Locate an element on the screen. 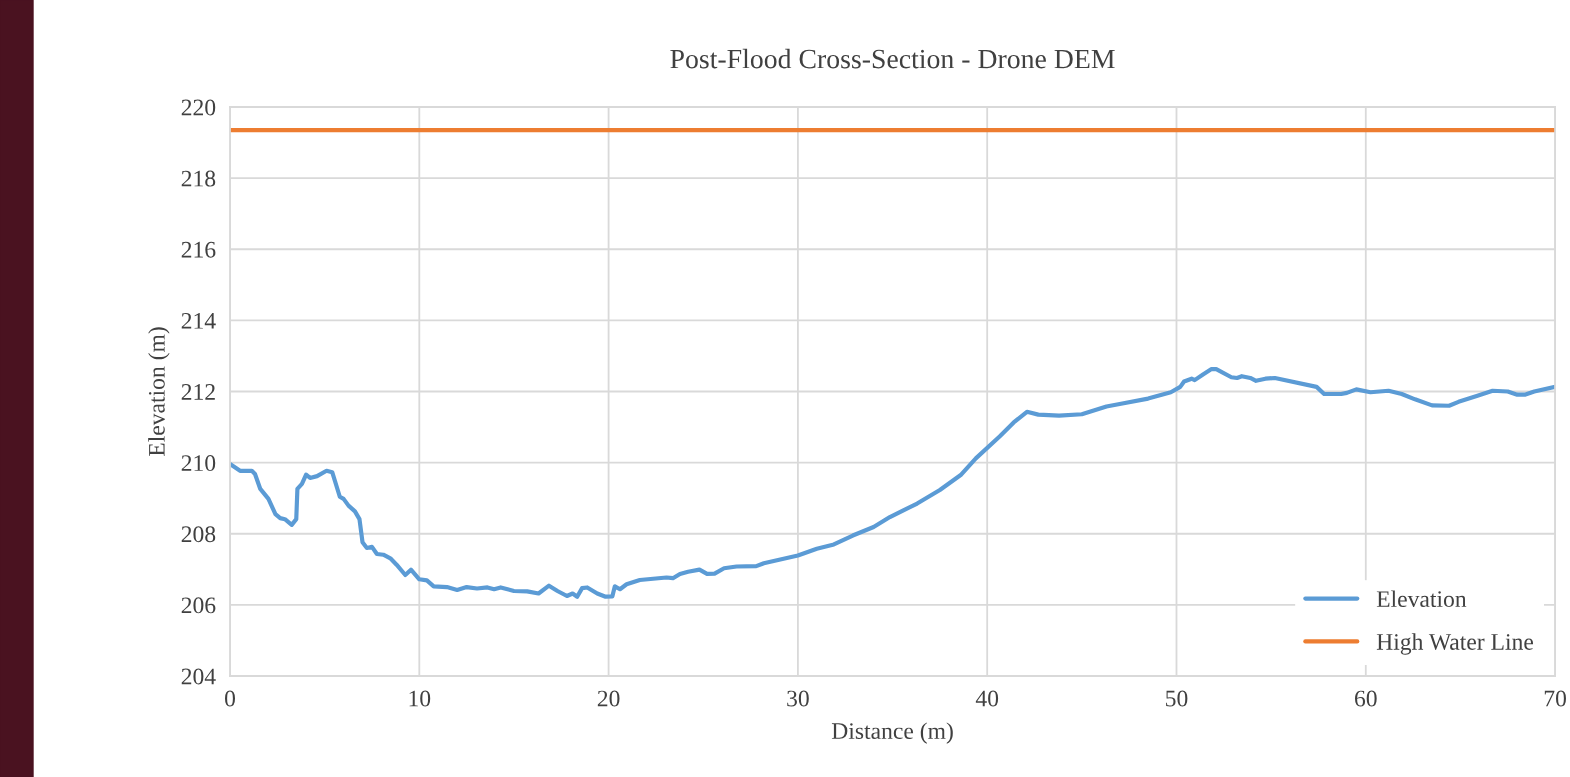  x-tick-label: 70 is located at coordinates (1555, 698).